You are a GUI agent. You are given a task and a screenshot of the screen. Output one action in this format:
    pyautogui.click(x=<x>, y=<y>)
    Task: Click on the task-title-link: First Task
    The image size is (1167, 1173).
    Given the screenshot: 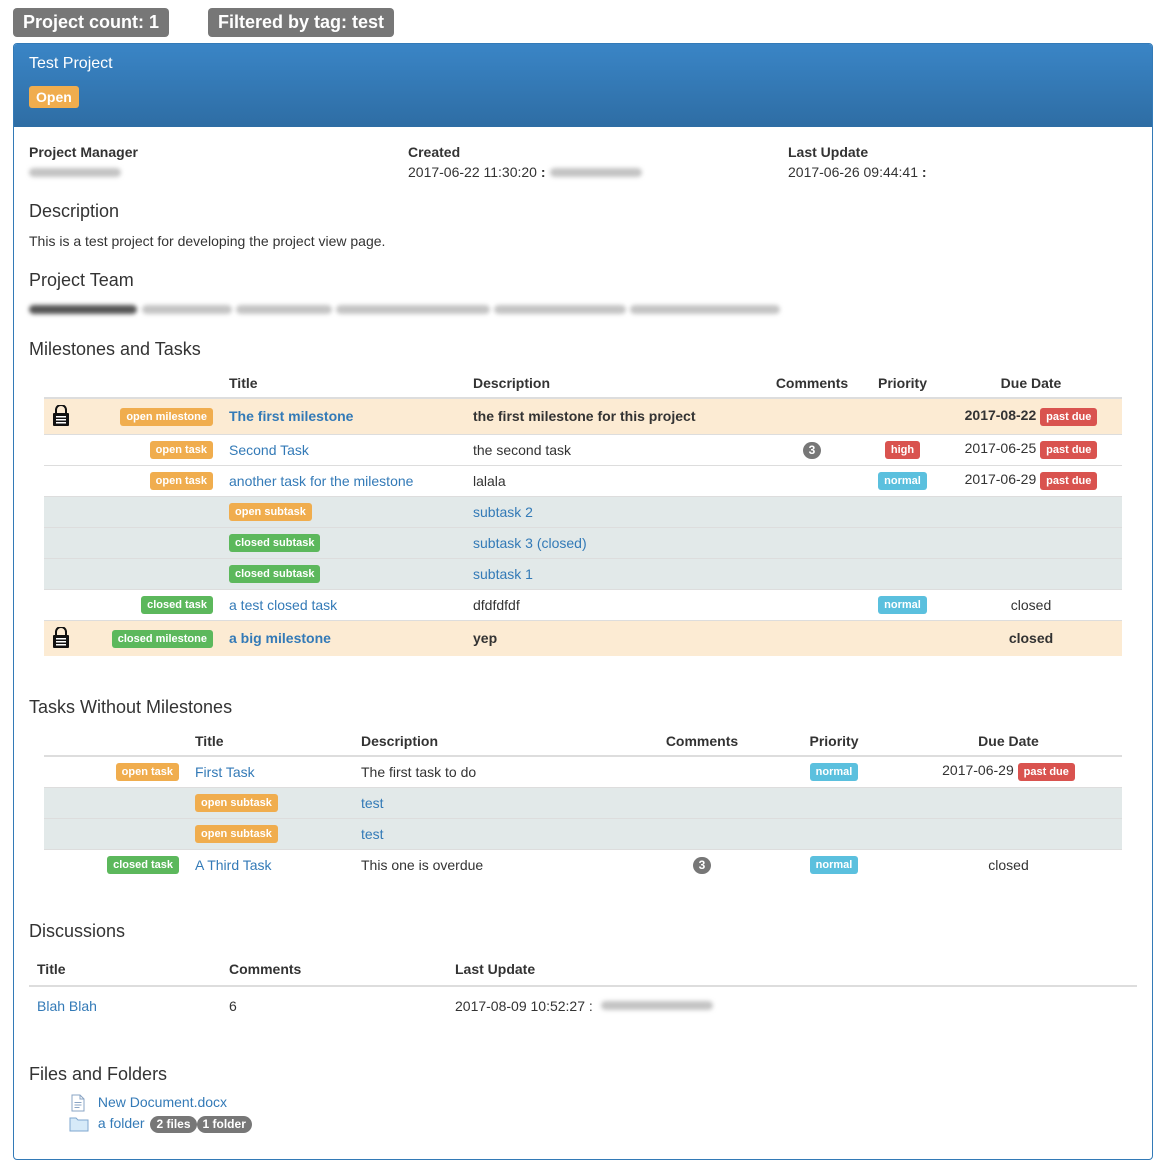 What is the action you would take?
    pyautogui.click(x=225, y=771)
    